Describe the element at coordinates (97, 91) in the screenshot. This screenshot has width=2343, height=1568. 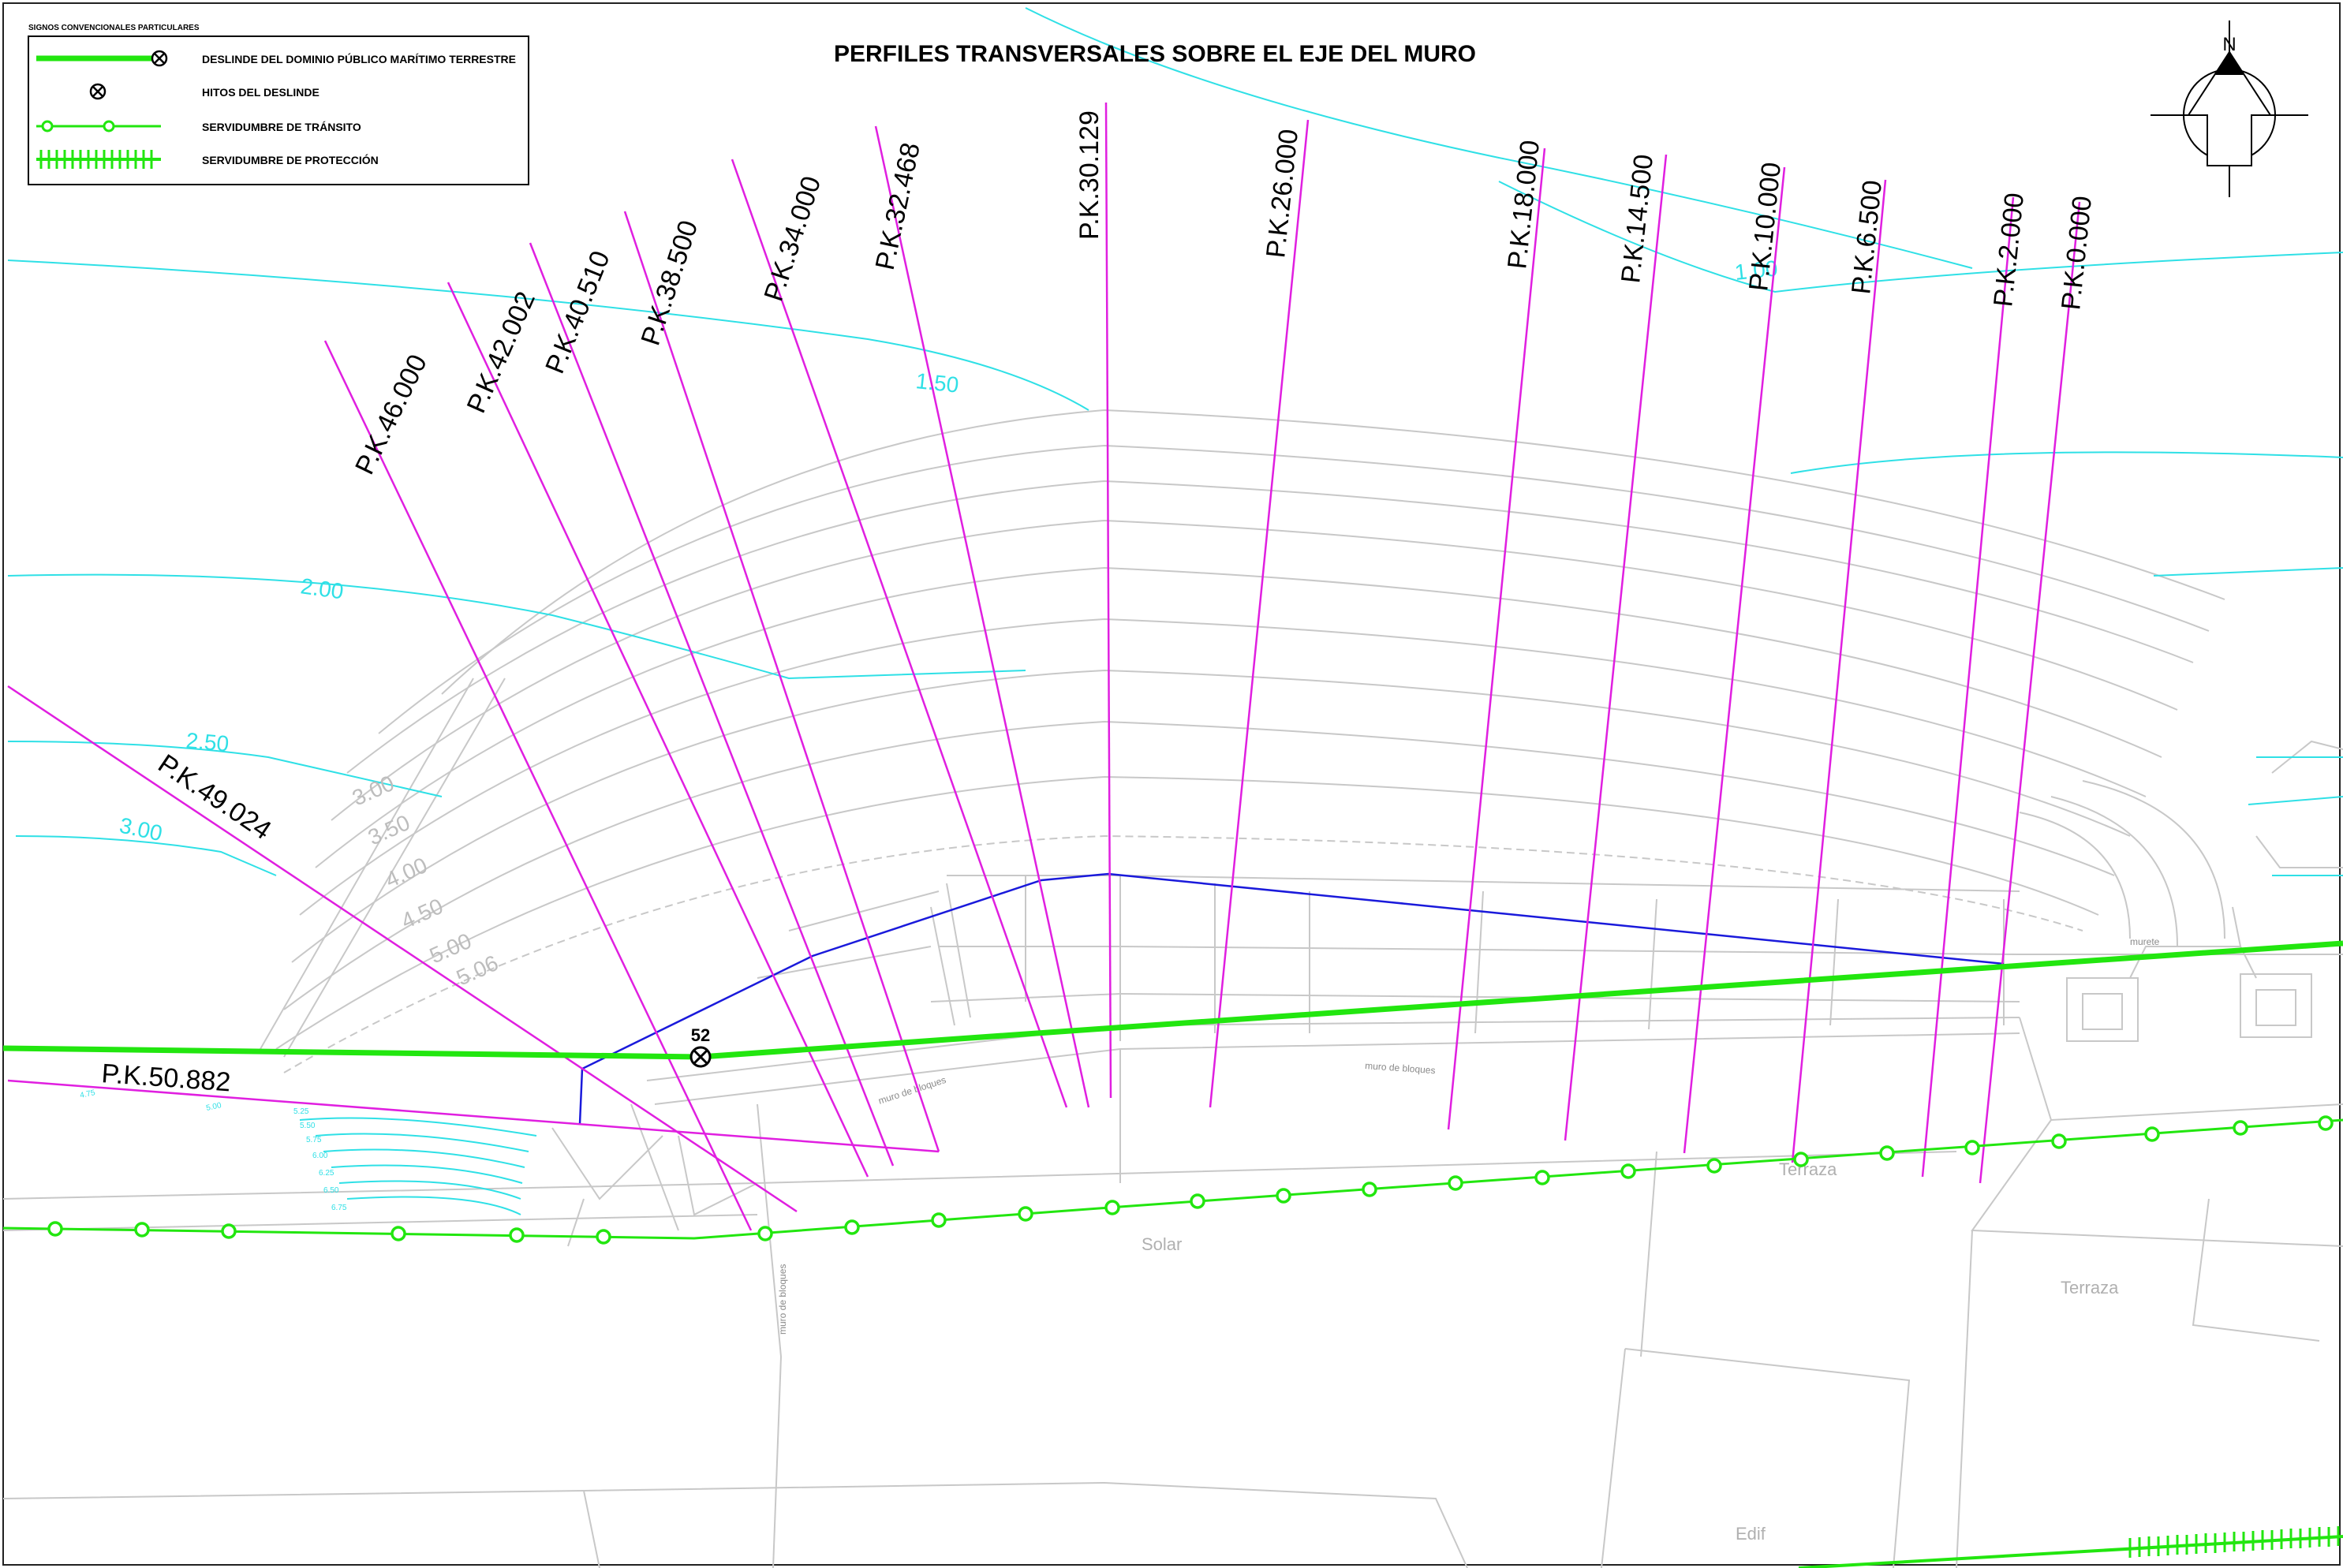
I see `crossed-circle-icon` at that location.